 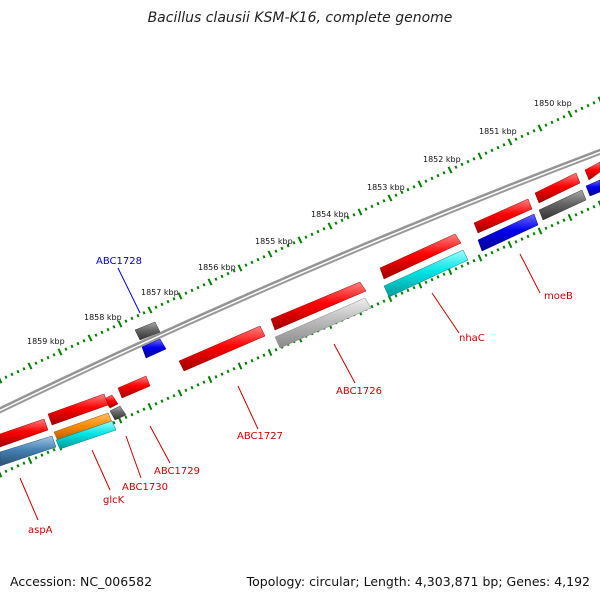 What do you see at coordinates (558, 296) in the screenshot?
I see `gene-label-moeb: moeB` at bounding box center [558, 296].